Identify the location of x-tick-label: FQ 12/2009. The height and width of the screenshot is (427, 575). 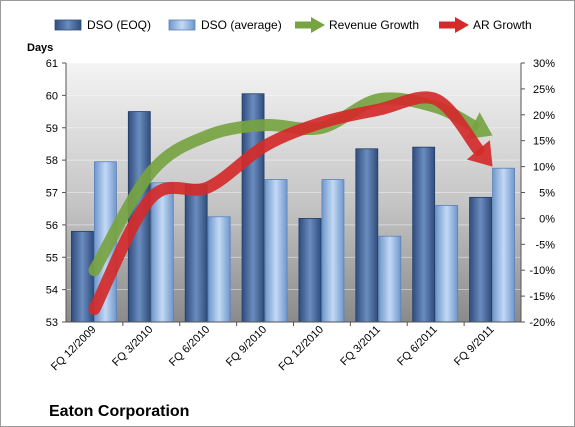
(74, 349).